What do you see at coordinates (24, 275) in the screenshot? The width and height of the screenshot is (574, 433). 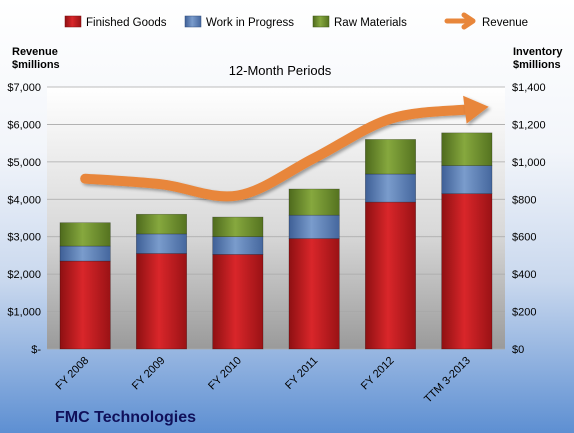 I see `left-tick-label: $2,000` at bounding box center [24, 275].